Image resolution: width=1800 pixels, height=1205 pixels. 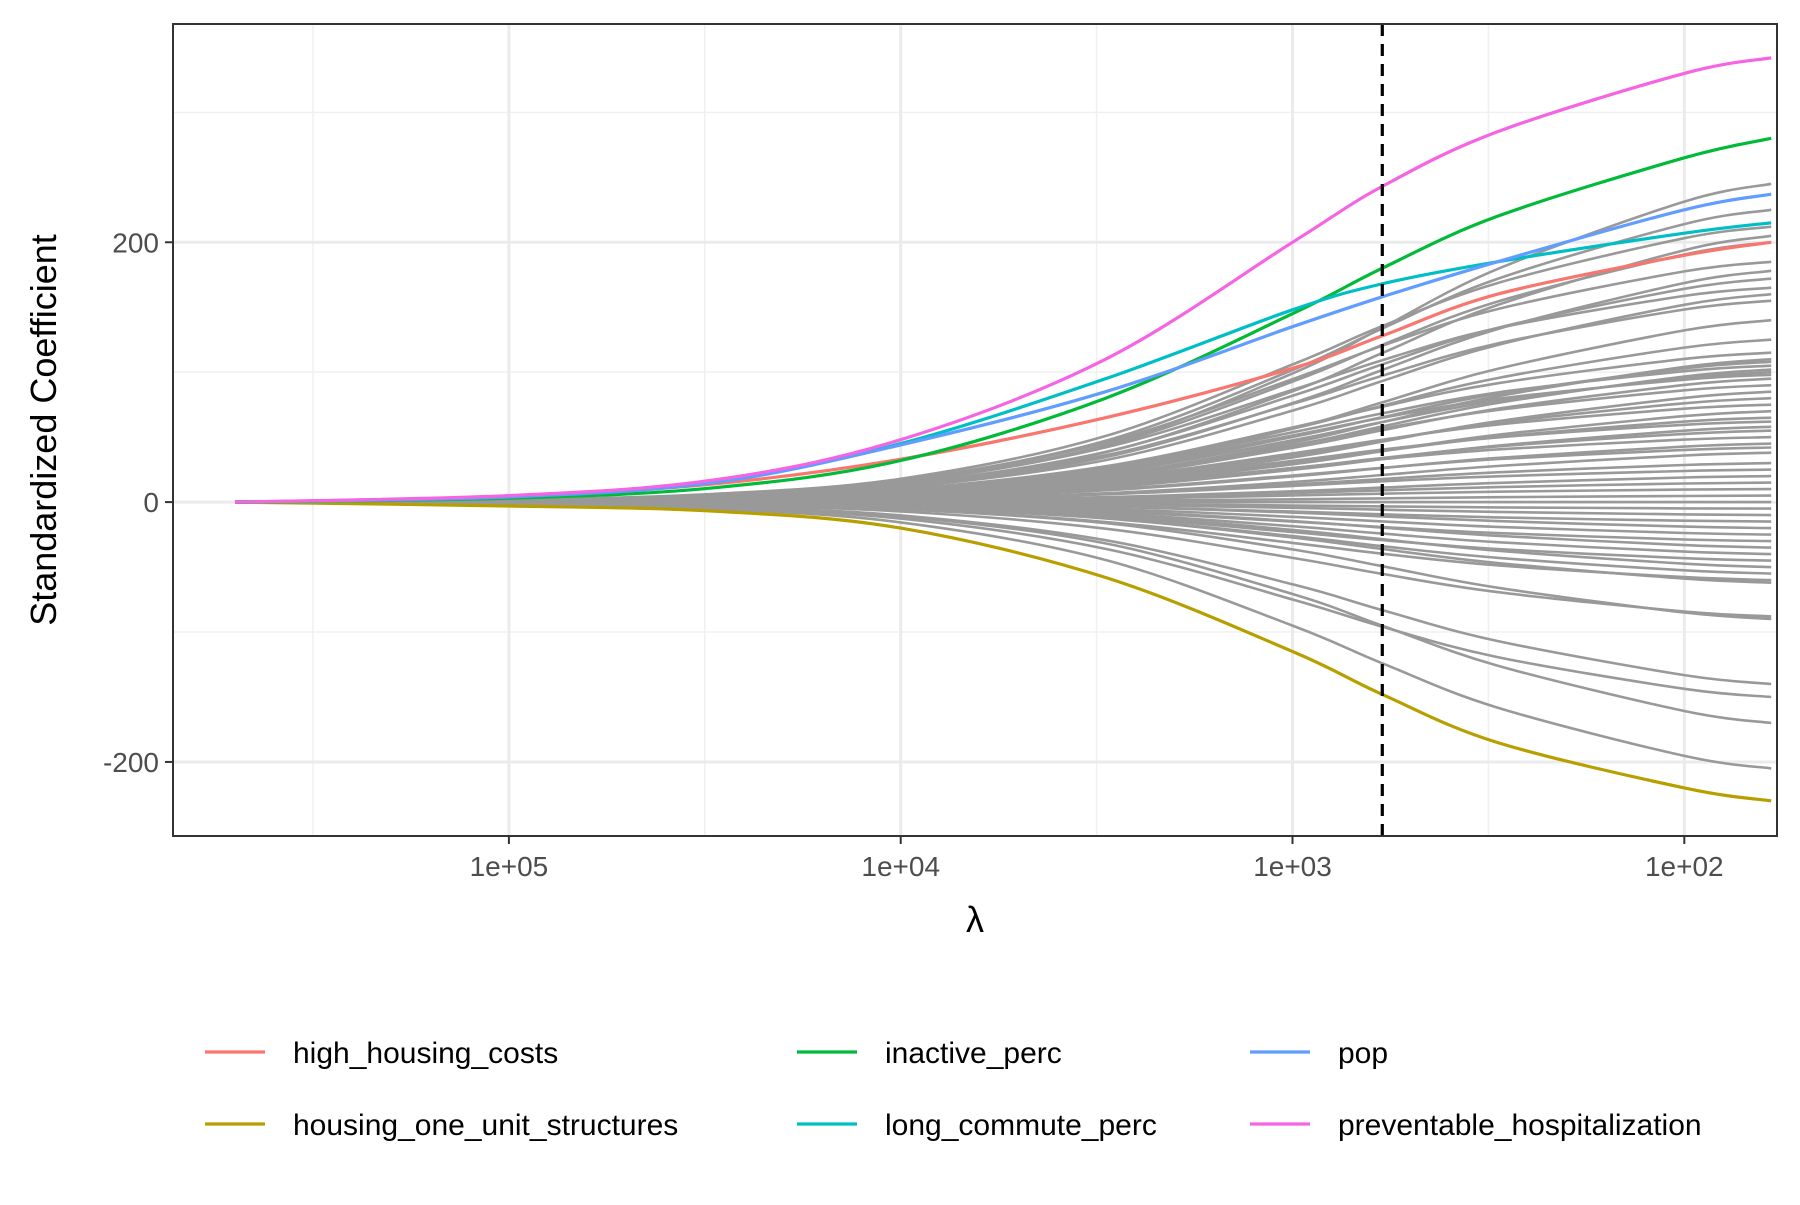 I want to click on x-tick-label: 1e+05, so click(x=509, y=866).